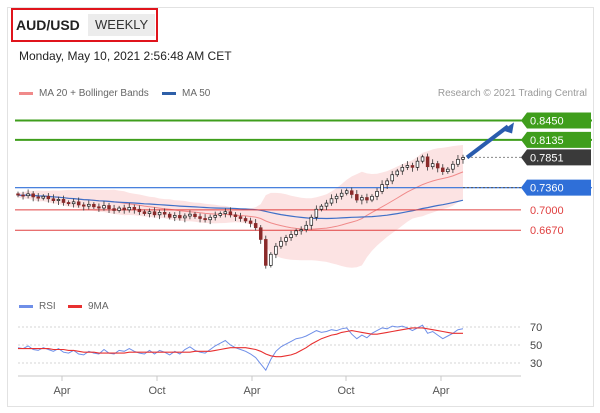 Image resolution: width=600 pixels, height=413 pixels. What do you see at coordinates (536, 328) in the screenshot?
I see `rsi-tick-label: 70` at bounding box center [536, 328].